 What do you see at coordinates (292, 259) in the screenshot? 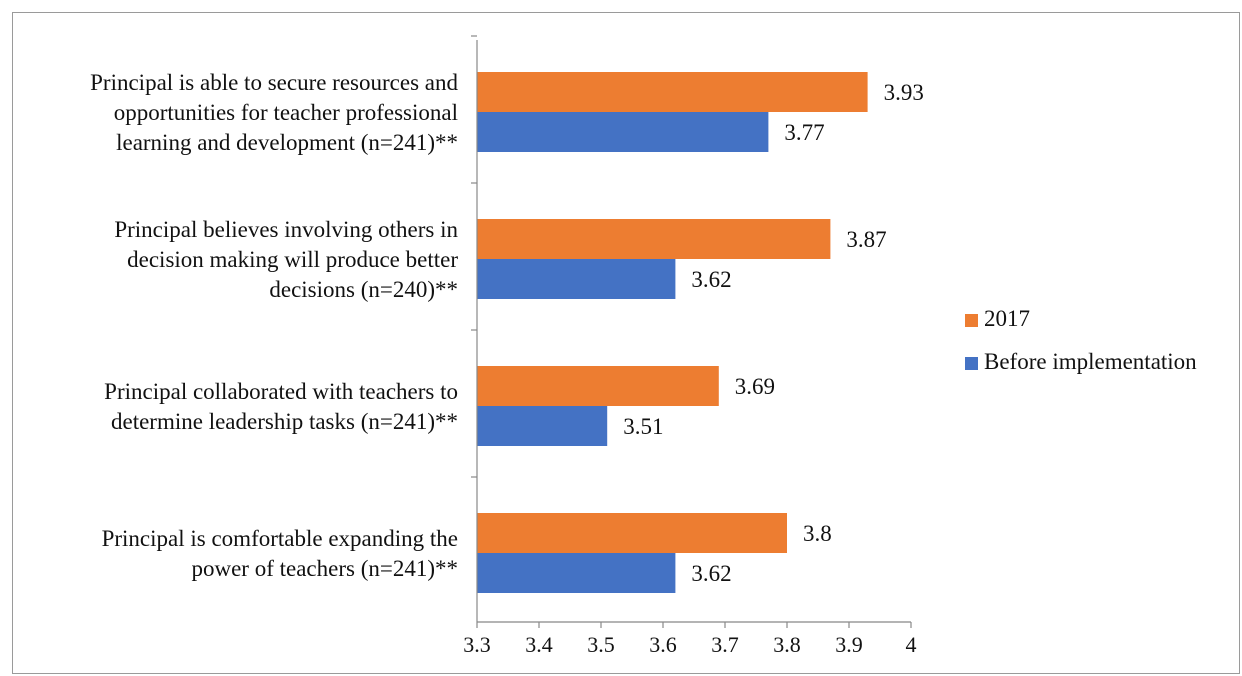
I see `category-label-line: decision making will produce better` at bounding box center [292, 259].